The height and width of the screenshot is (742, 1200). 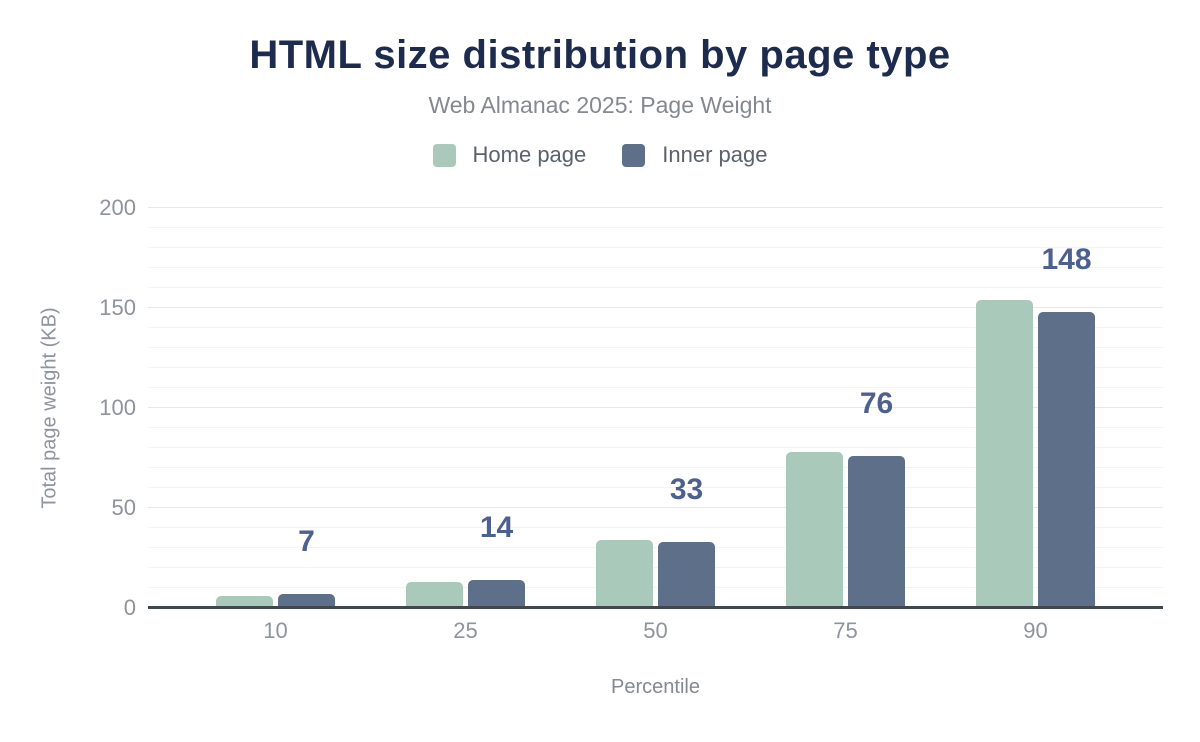 I want to click on y-axis-title: Total page weight (KB), so click(x=49, y=408).